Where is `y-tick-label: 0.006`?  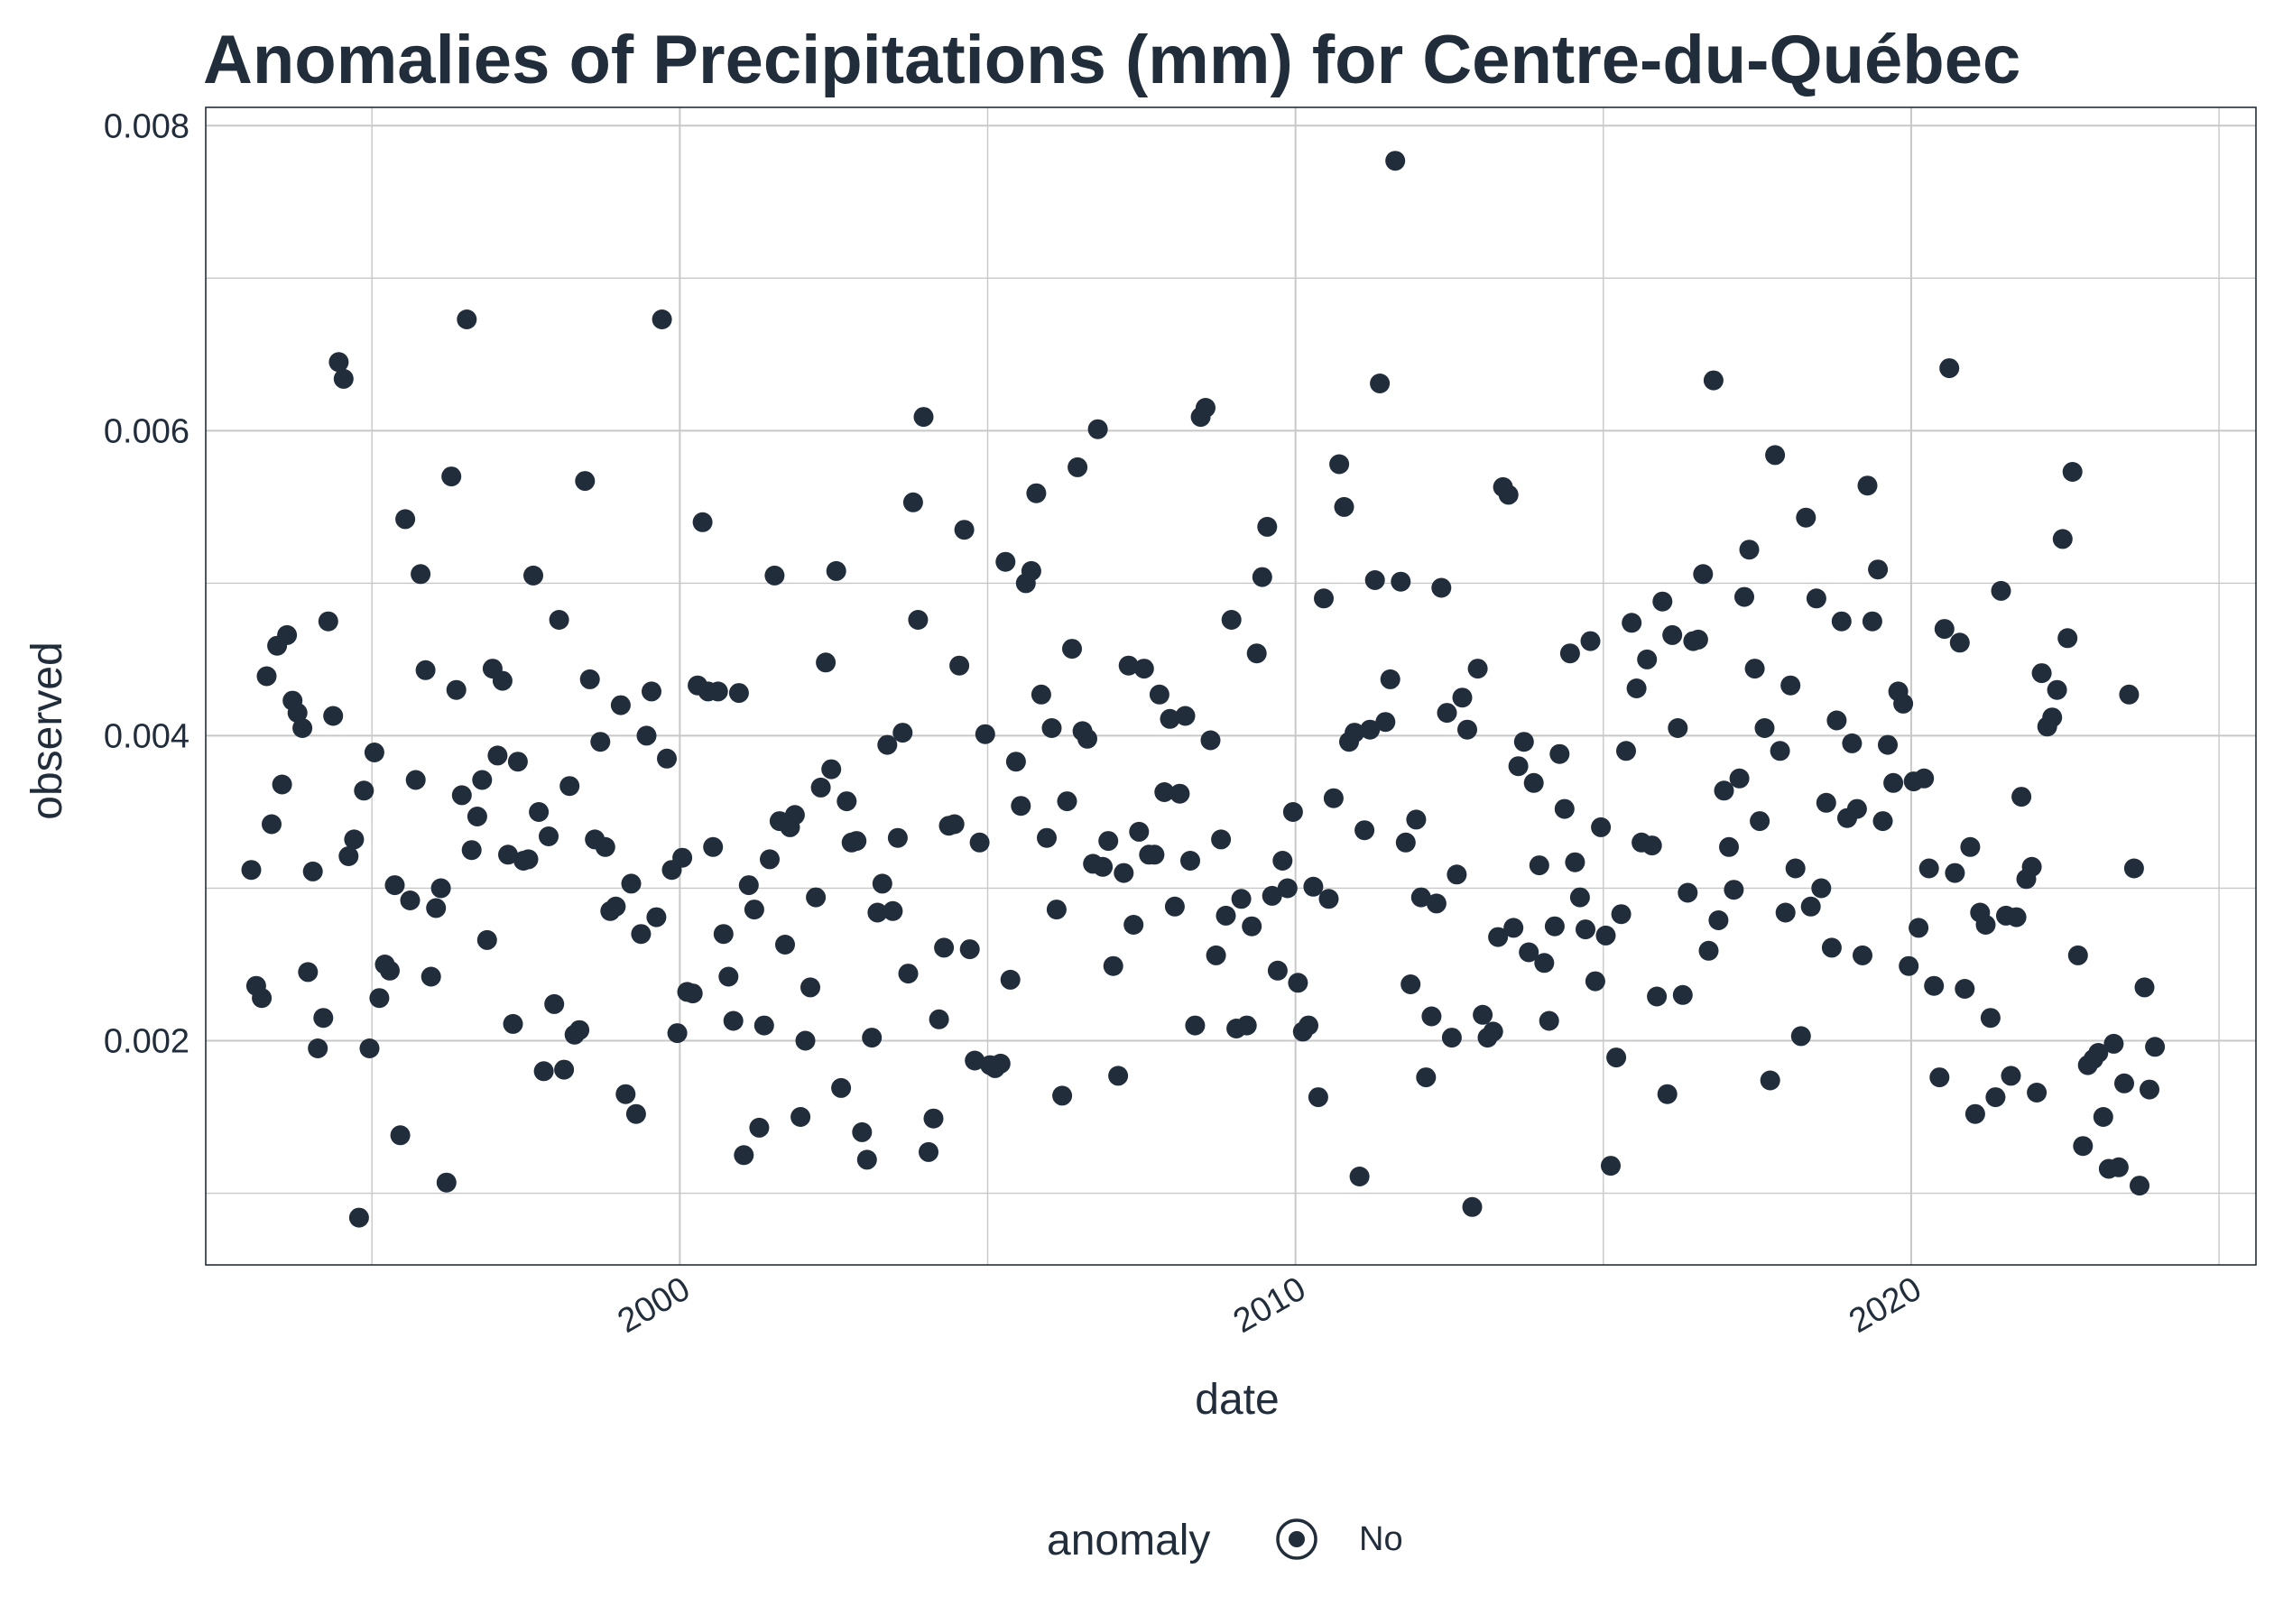
y-tick-label: 0.006 is located at coordinates (147, 431).